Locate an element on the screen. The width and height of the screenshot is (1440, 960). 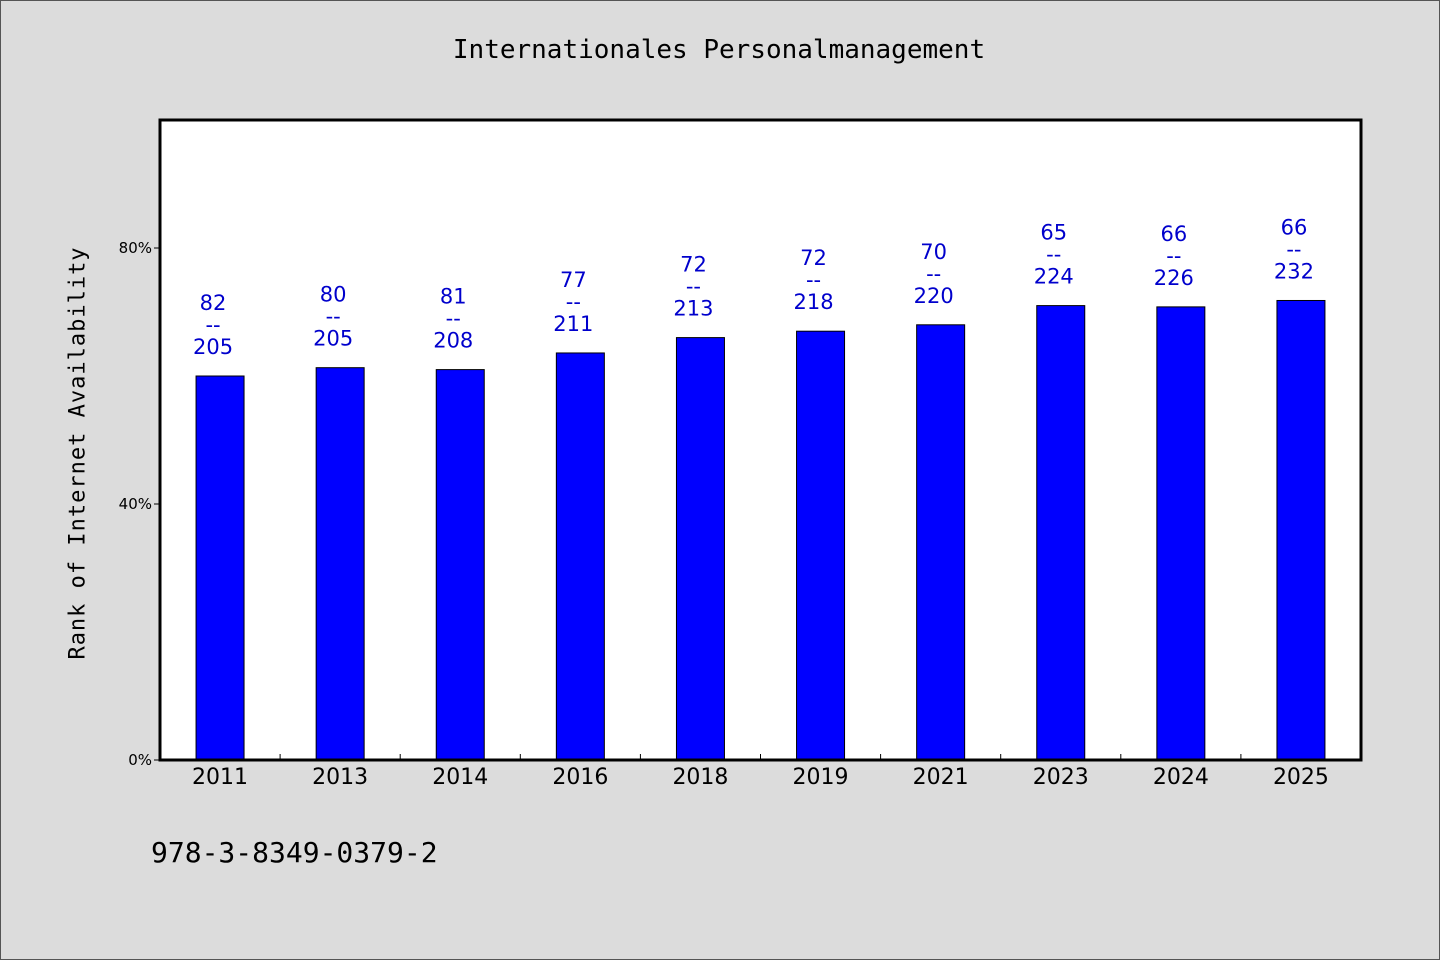
bar-2019 is located at coordinates (821, 545).